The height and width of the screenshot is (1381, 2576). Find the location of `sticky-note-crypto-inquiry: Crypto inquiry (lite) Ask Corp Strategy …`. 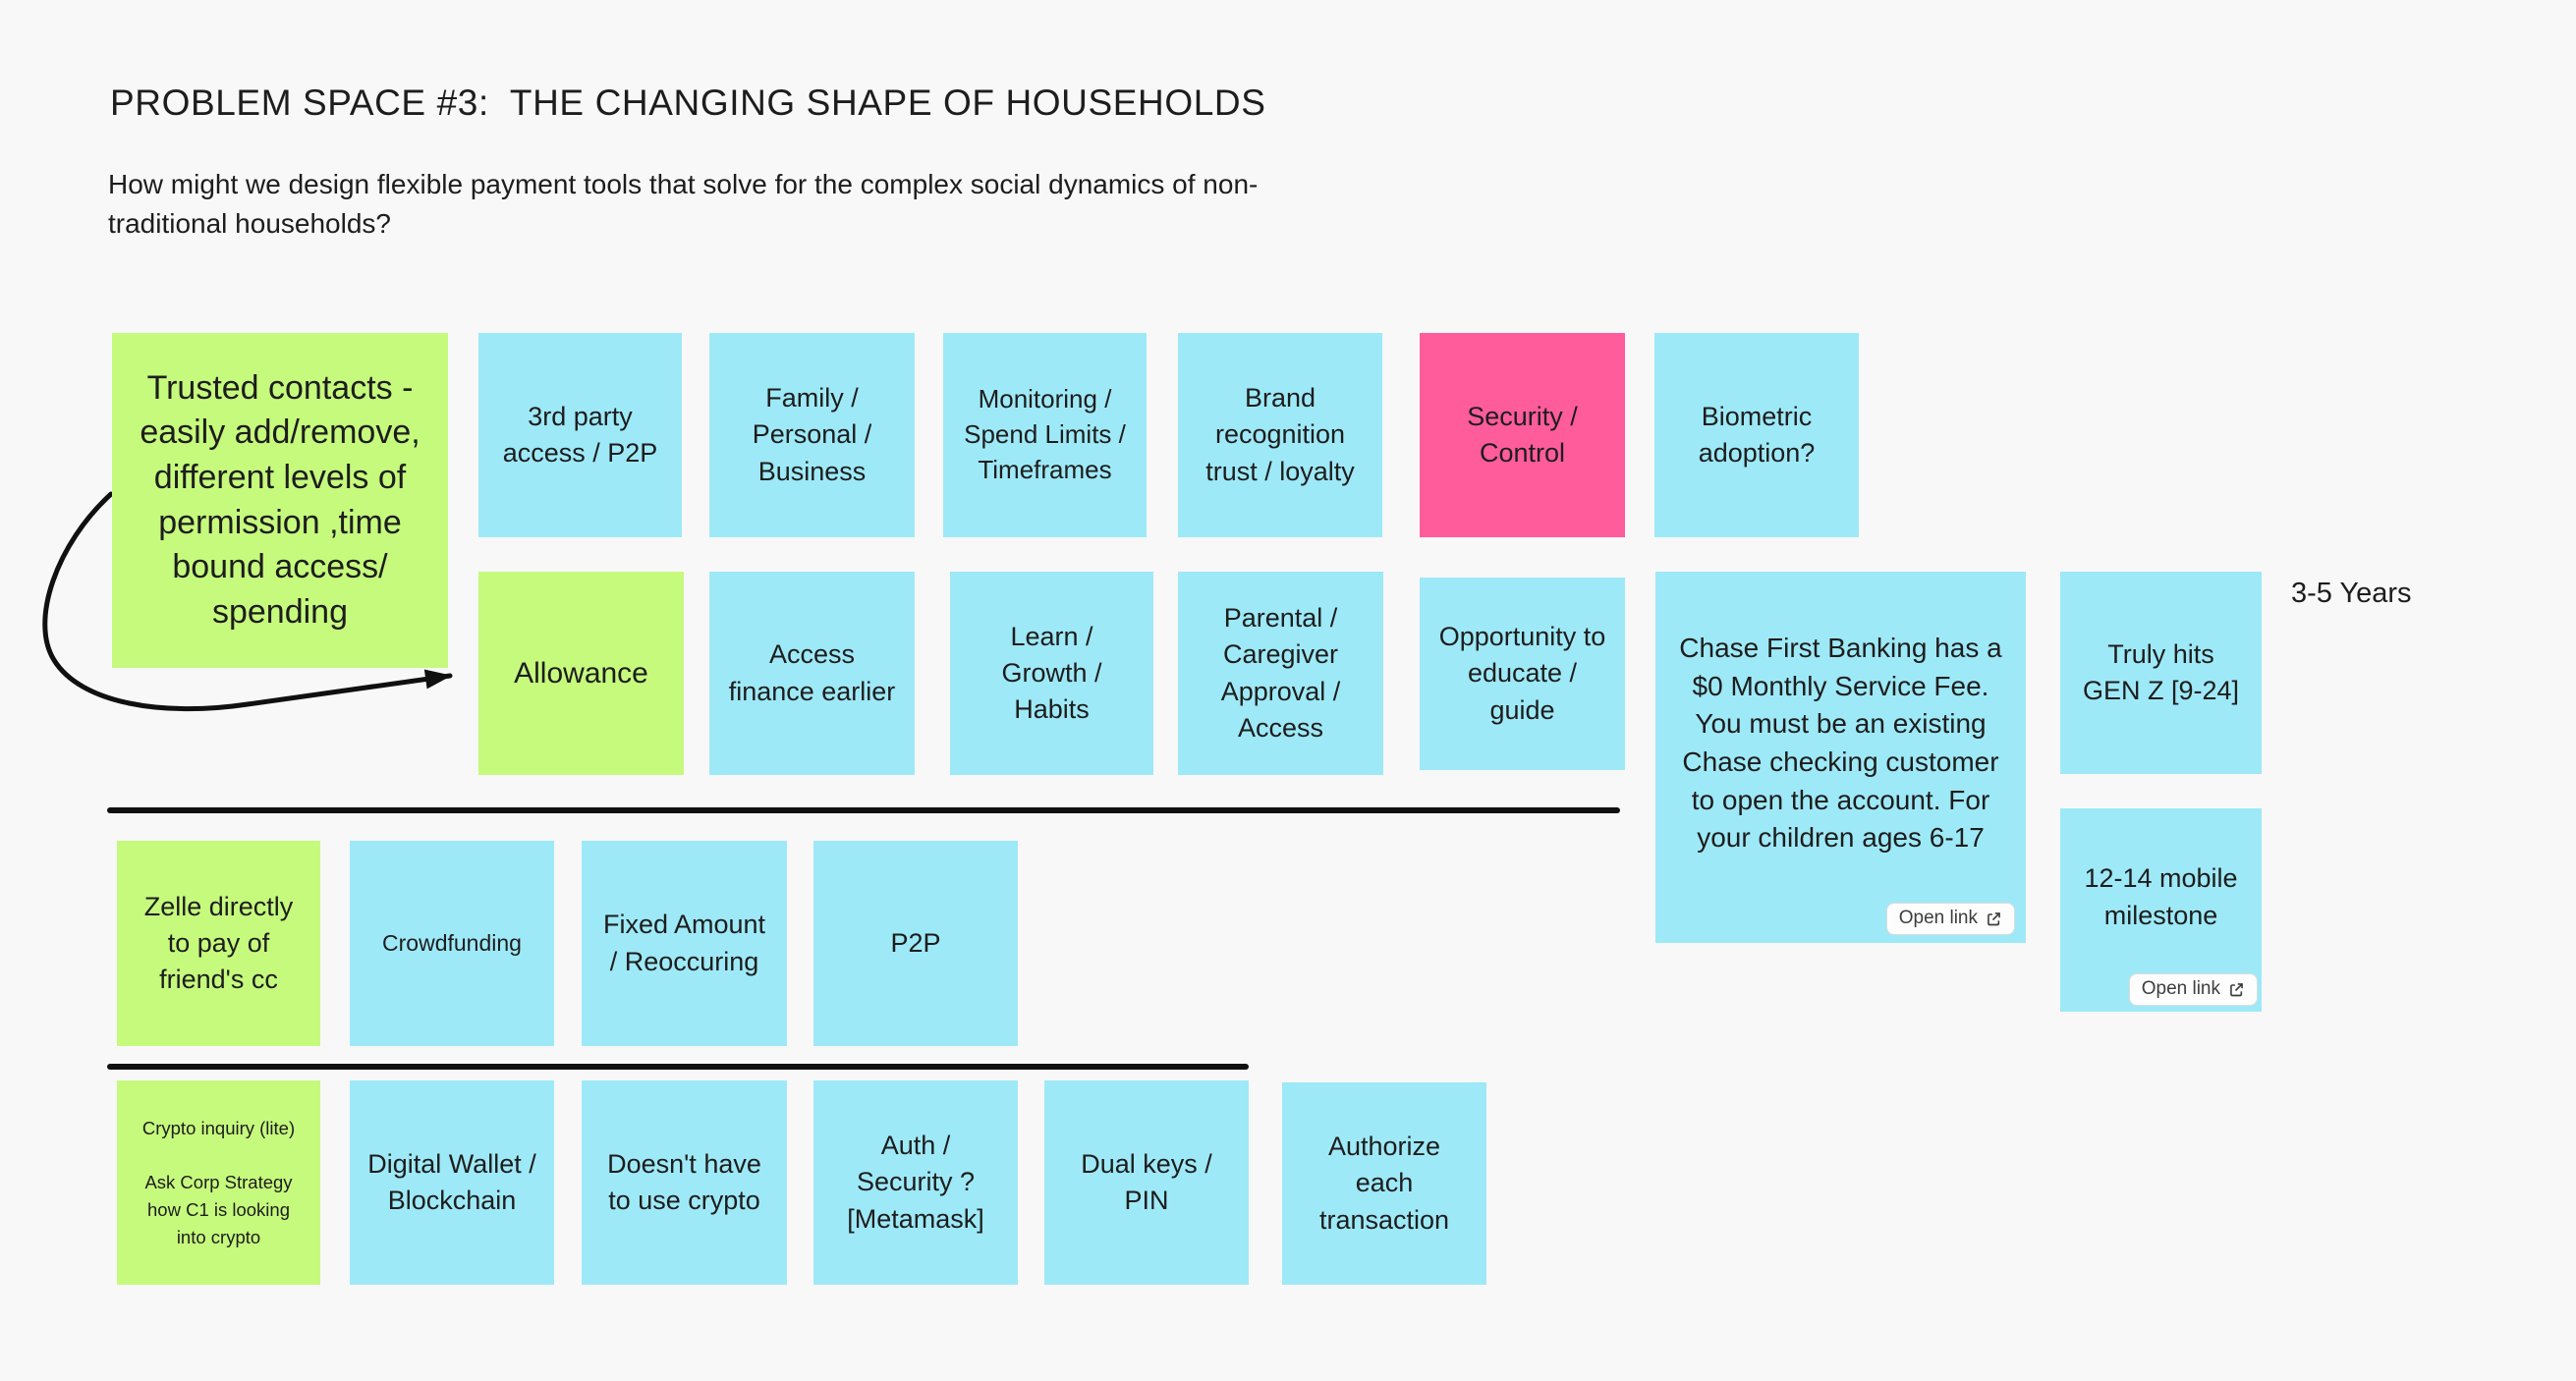

sticky-note-crypto-inquiry: Crypto inquiry (lite) Ask Corp Strategy … is located at coordinates (218, 1182).